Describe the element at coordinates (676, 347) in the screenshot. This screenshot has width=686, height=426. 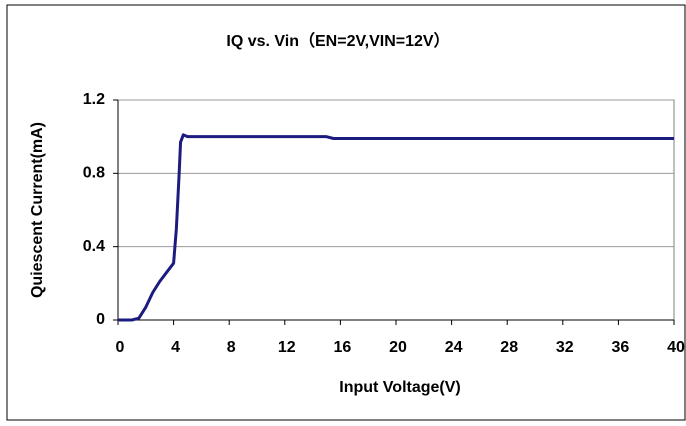
I see `x-tick-label: 40` at that location.